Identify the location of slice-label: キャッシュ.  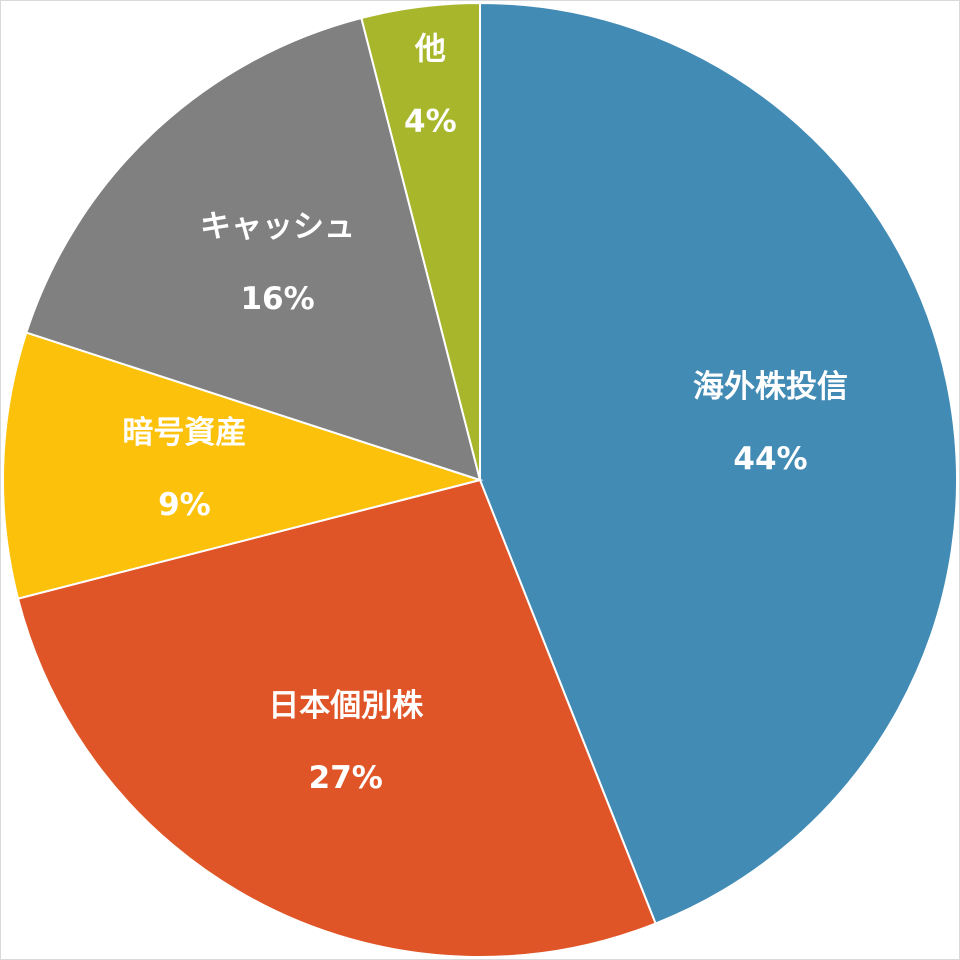
(277, 227).